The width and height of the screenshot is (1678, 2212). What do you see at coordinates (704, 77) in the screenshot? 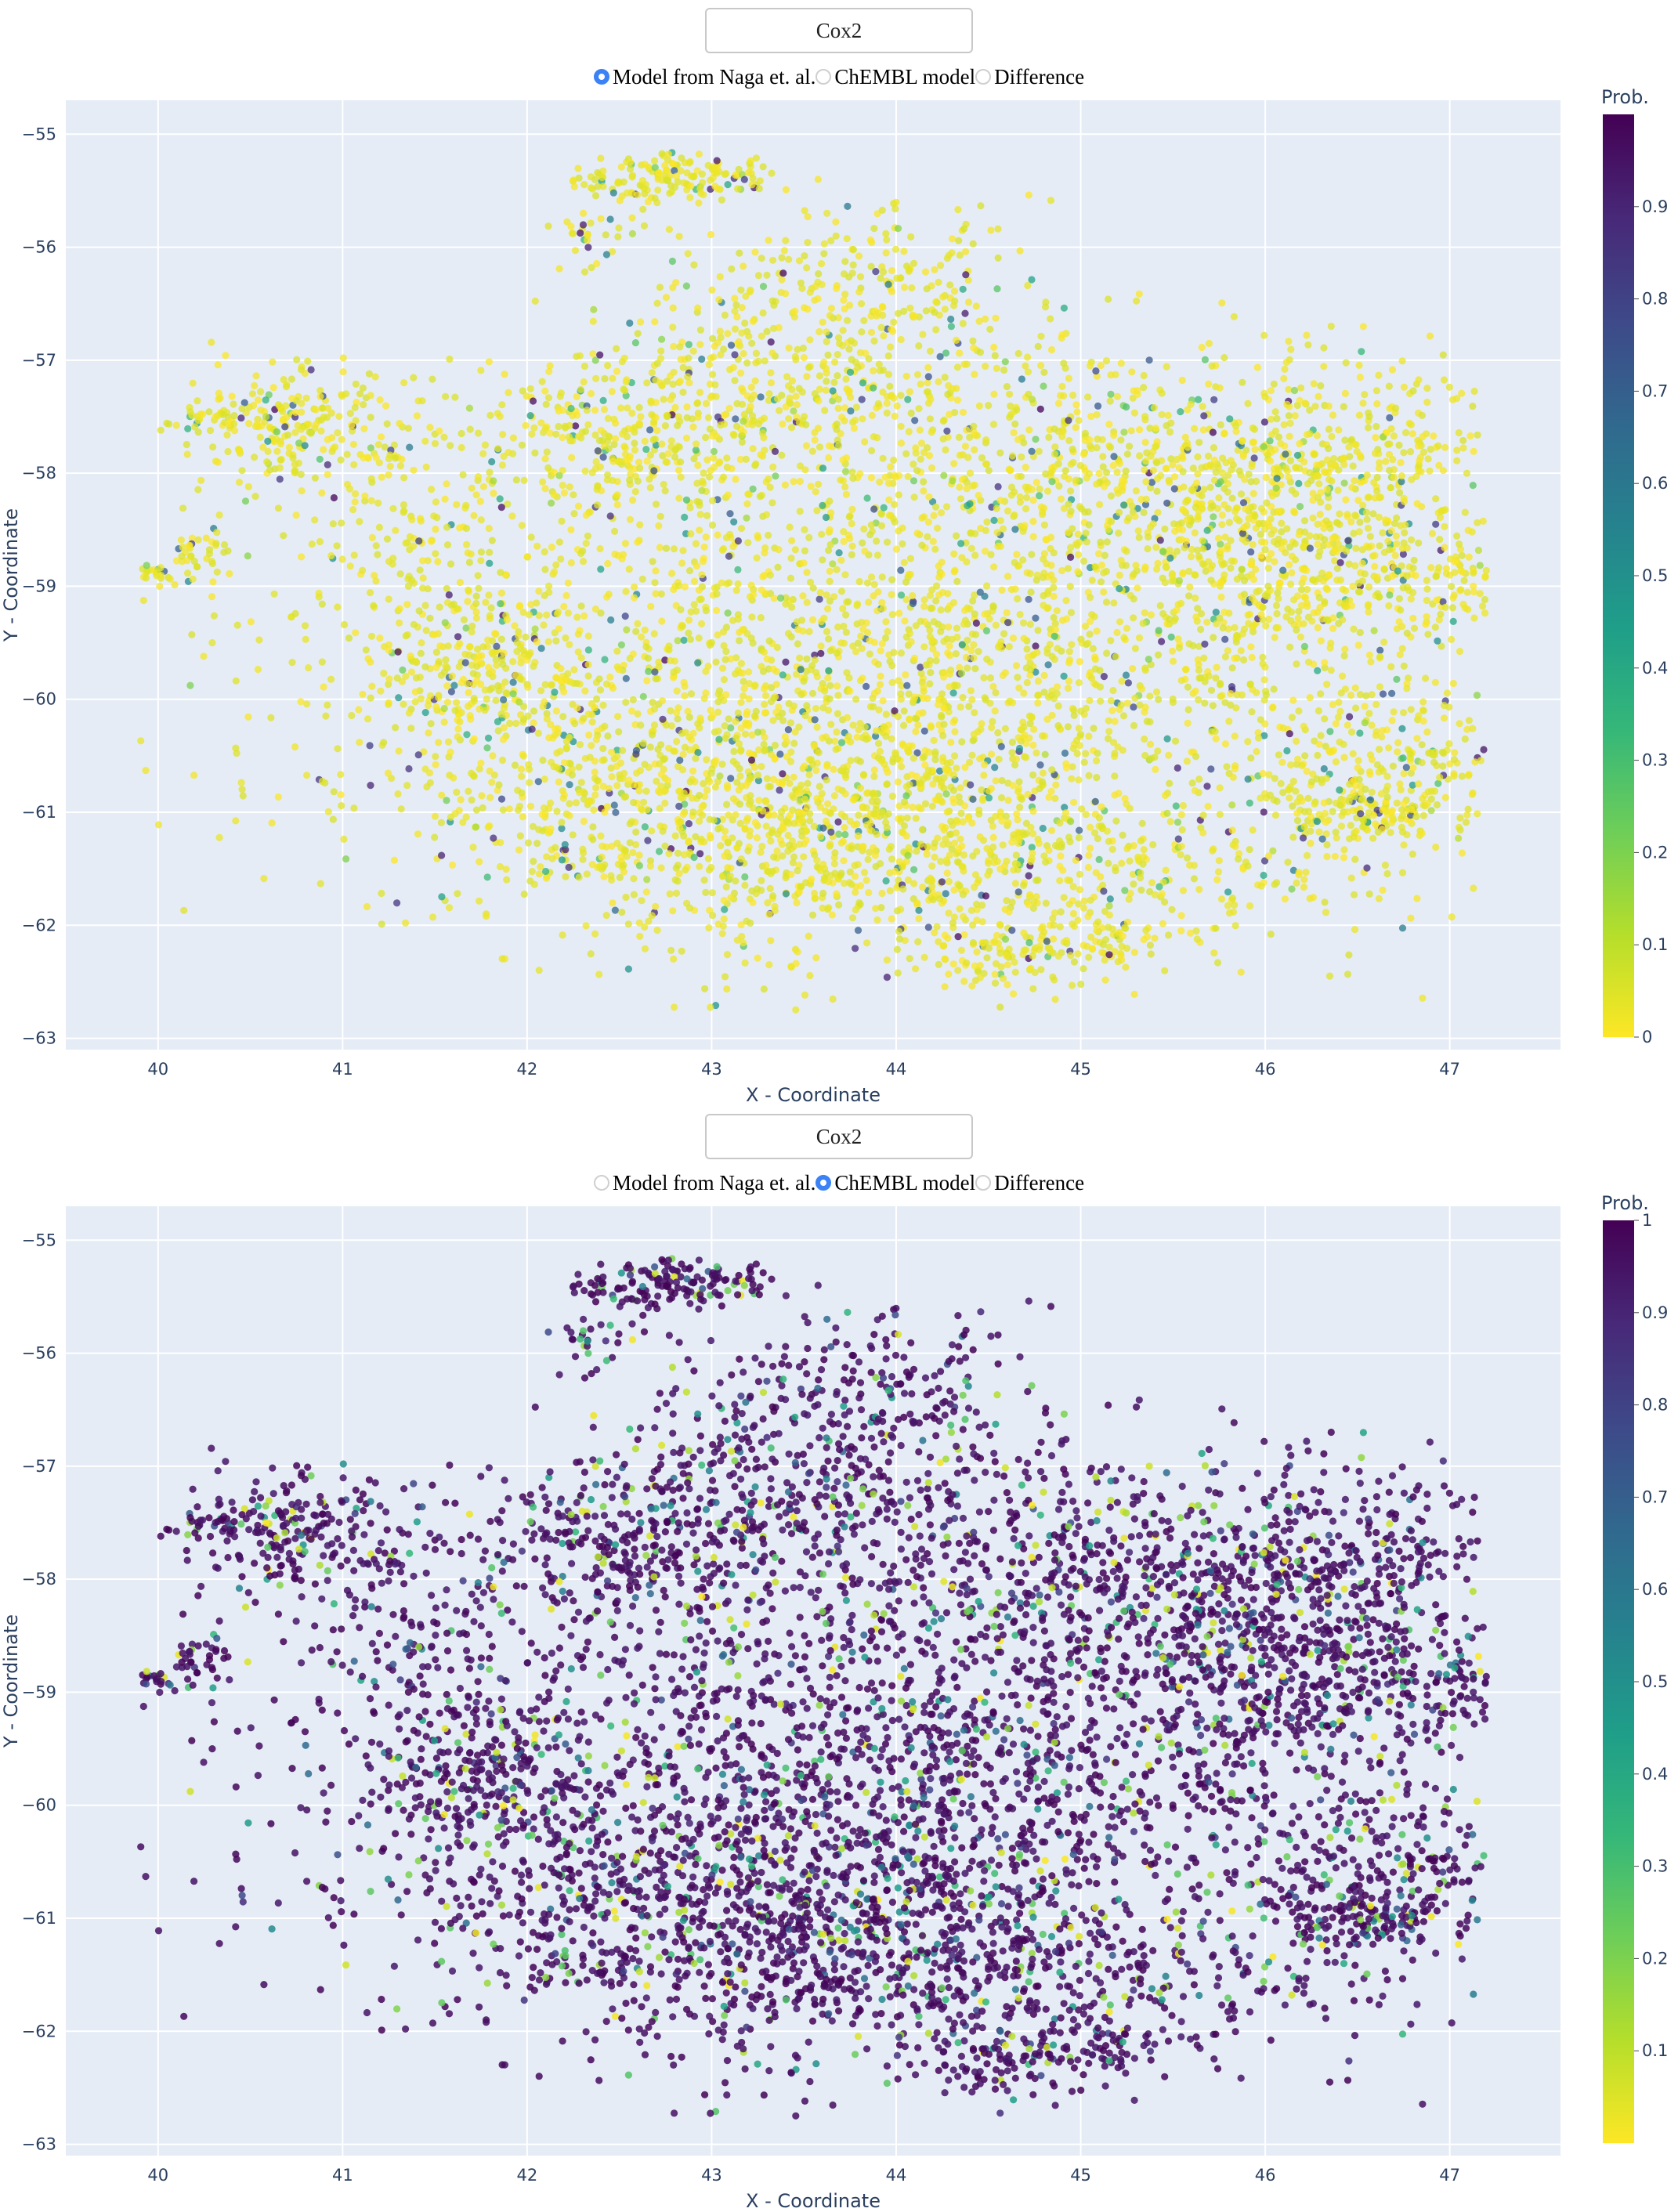
I see `radio-naga: Model from Naga et. al.` at bounding box center [704, 77].